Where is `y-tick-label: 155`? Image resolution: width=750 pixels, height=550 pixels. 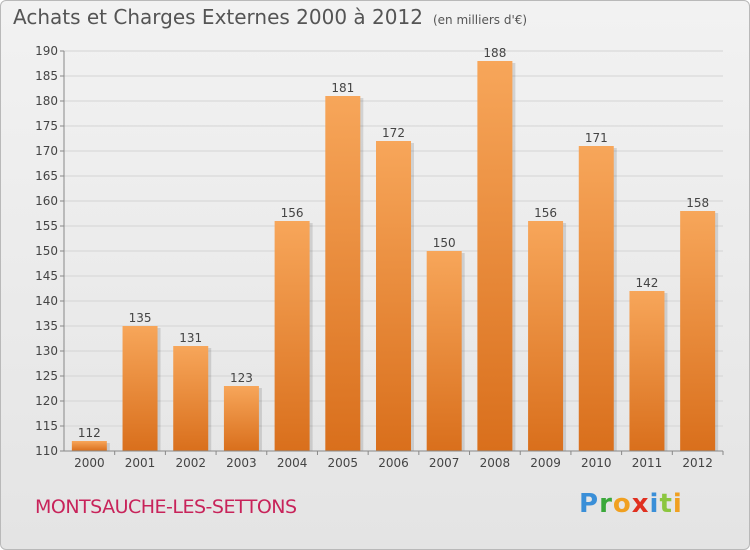 y-tick-label: 155 is located at coordinates (46, 226).